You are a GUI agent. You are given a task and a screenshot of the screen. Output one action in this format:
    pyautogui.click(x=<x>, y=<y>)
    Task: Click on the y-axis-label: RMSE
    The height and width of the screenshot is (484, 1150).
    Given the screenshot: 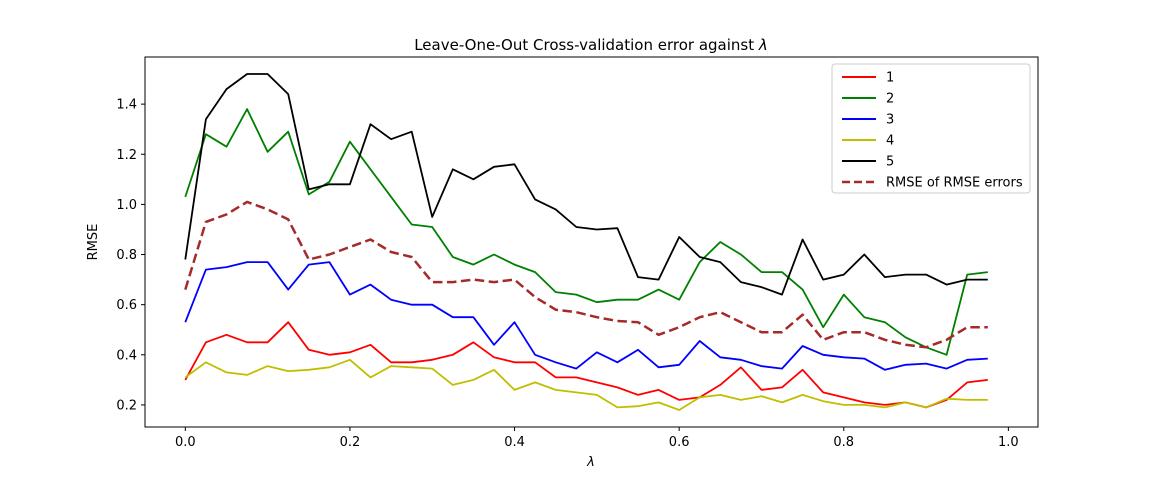 What is the action you would take?
    pyautogui.click(x=93, y=242)
    